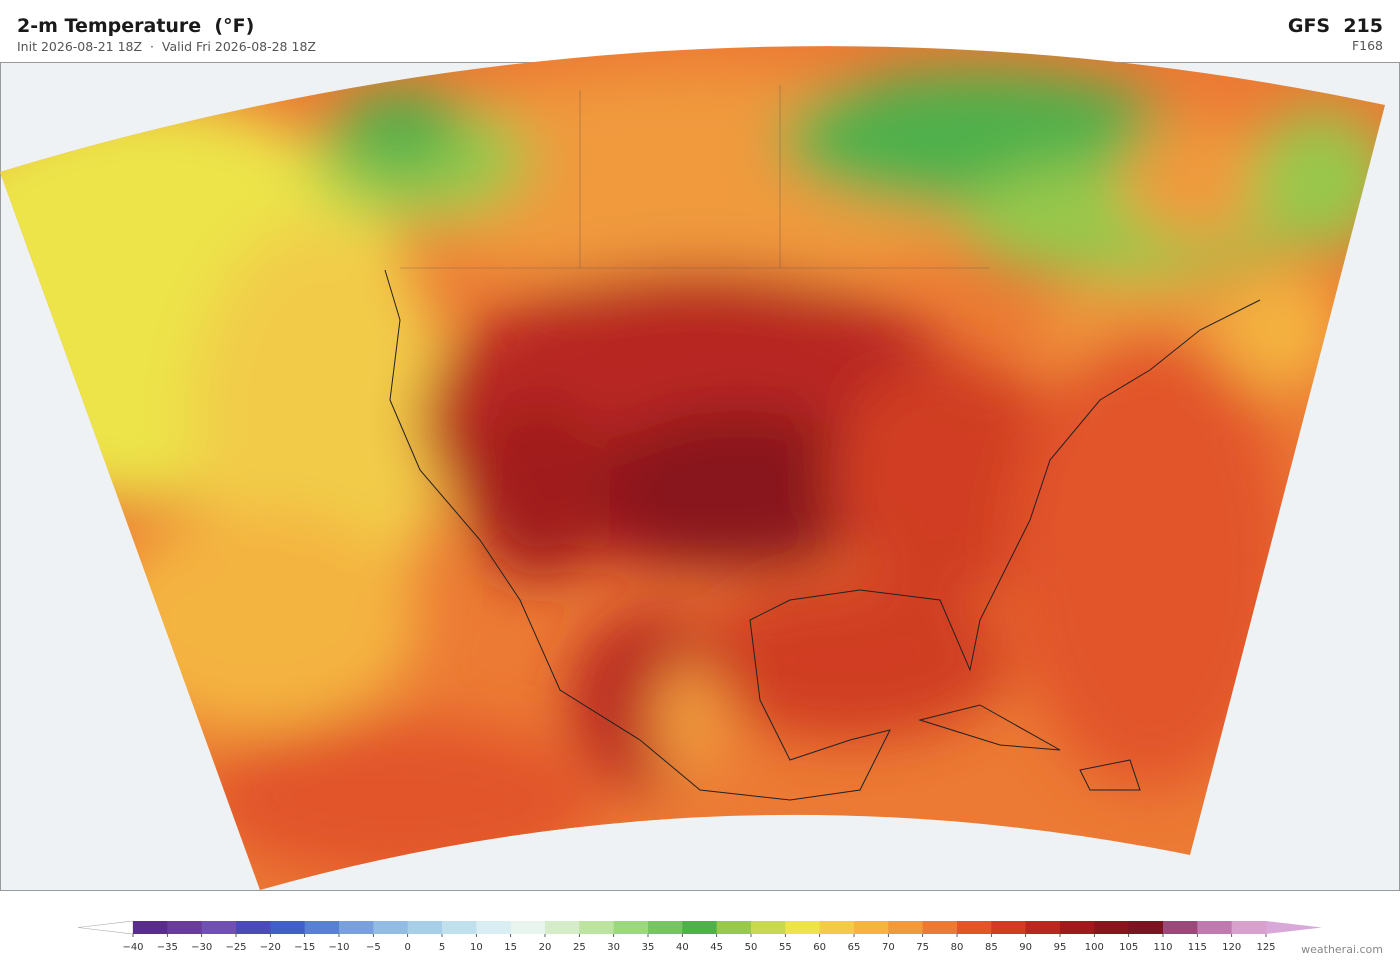 This screenshot has height=964, width=1400. What do you see at coordinates (304, 947) in the screenshot?
I see `colorbar-tick-label: −15` at bounding box center [304, 947].